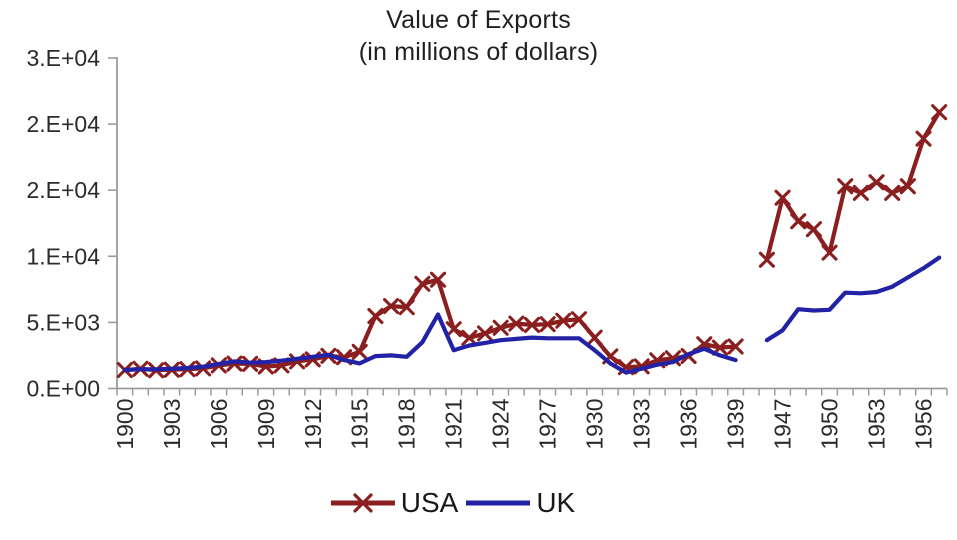 This screenshot has width=957, height=540. Describe the element at coordinates (172, 424) in the screenshot. I see `x-tick-label: 1903` at that location.